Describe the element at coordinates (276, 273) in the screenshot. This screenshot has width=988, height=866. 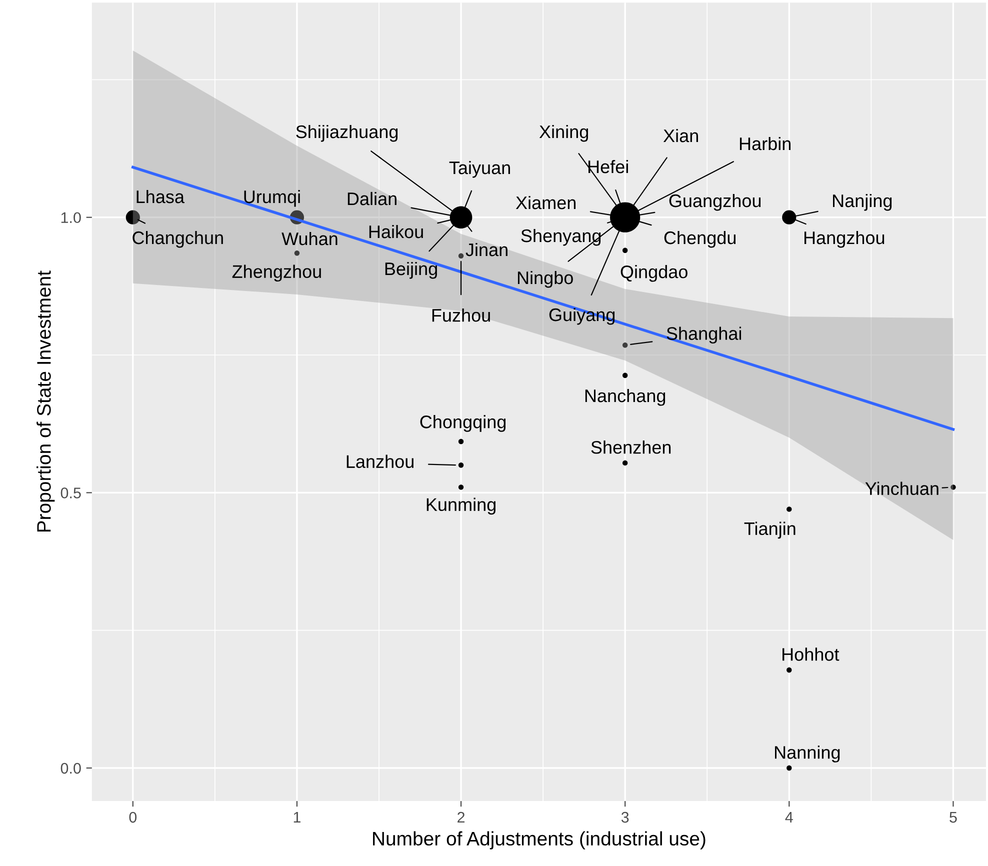
I see `annotation: Zhengzhou` at that location.